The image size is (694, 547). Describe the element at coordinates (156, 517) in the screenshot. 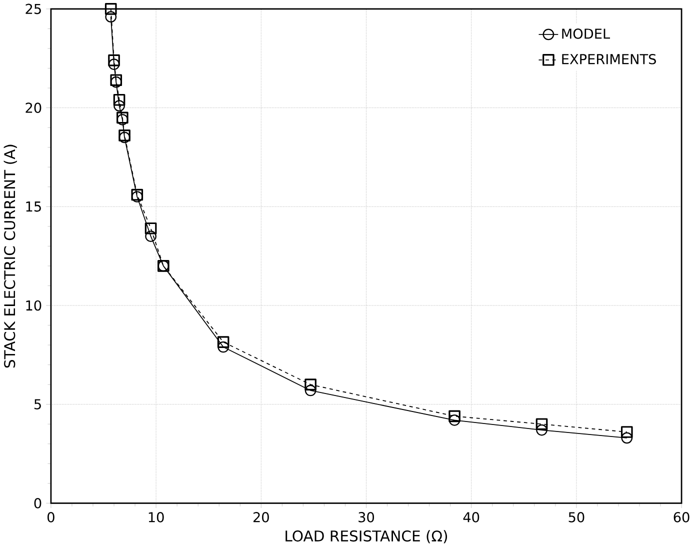

I see `x-tick-label: 10` at that location.